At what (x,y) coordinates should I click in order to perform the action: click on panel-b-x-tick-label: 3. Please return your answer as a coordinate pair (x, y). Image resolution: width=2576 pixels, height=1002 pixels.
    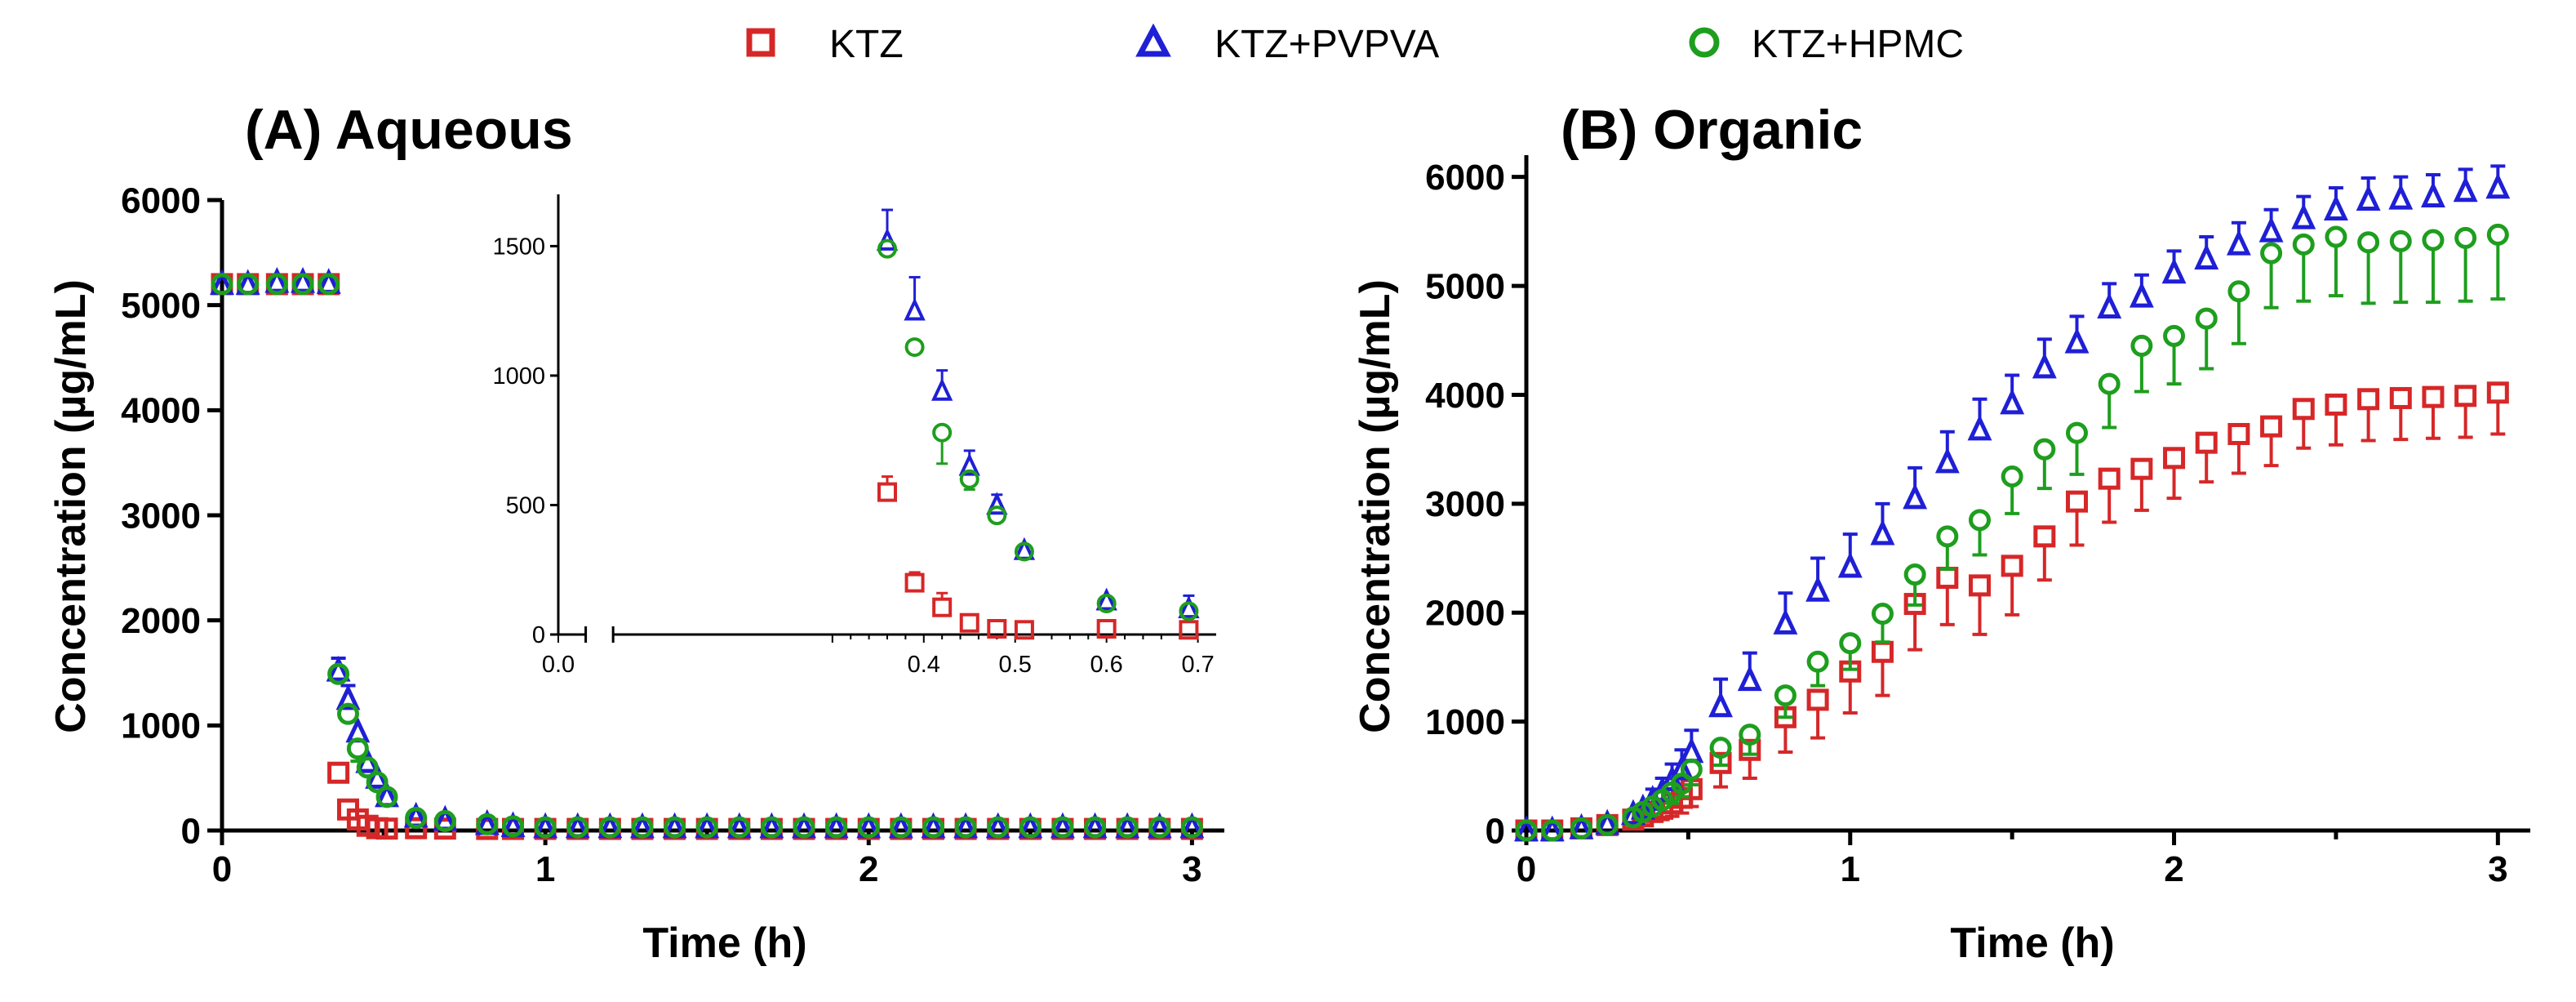
    Looking at the image, I should click on (2497, 869).